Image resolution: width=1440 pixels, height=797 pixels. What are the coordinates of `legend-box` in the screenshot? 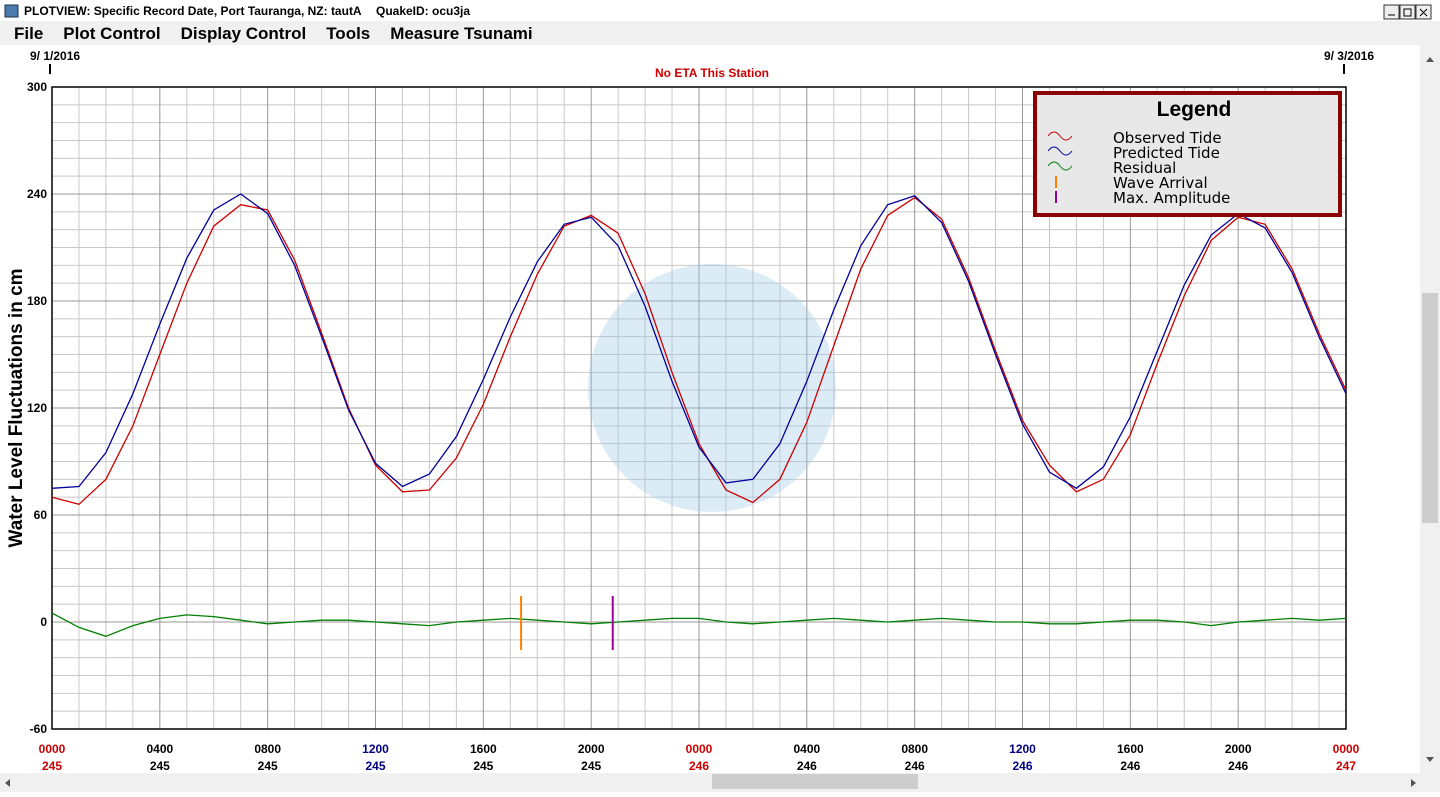 It's located at (1187, 154).